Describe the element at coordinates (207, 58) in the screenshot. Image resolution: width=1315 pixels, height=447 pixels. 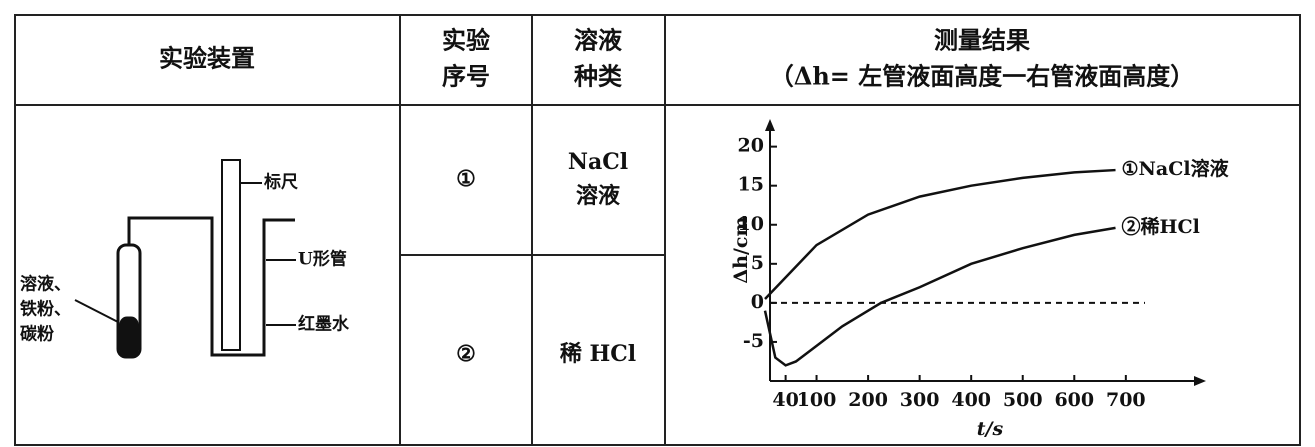
I see `header-text: 实验装置` at that location.